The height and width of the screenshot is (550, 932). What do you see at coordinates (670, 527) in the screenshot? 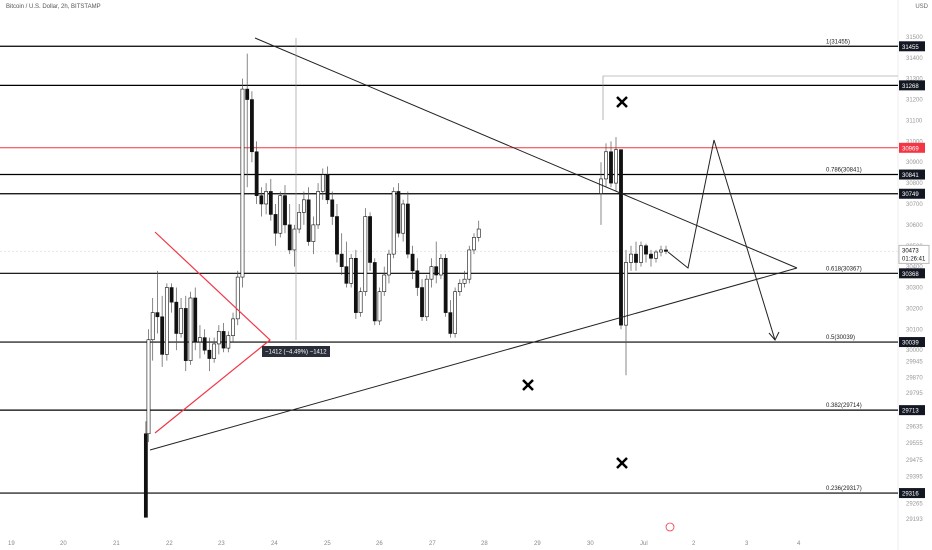
I see `event-icon` at bounding box center [670, 527].